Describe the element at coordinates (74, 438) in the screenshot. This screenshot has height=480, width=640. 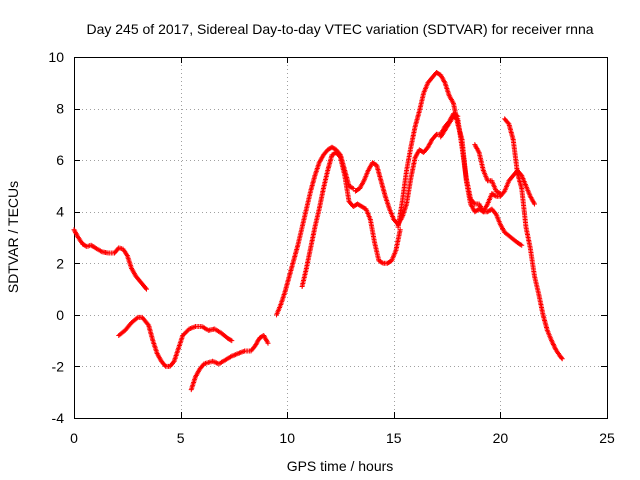
I see `x-tick-label: 0` at that location.